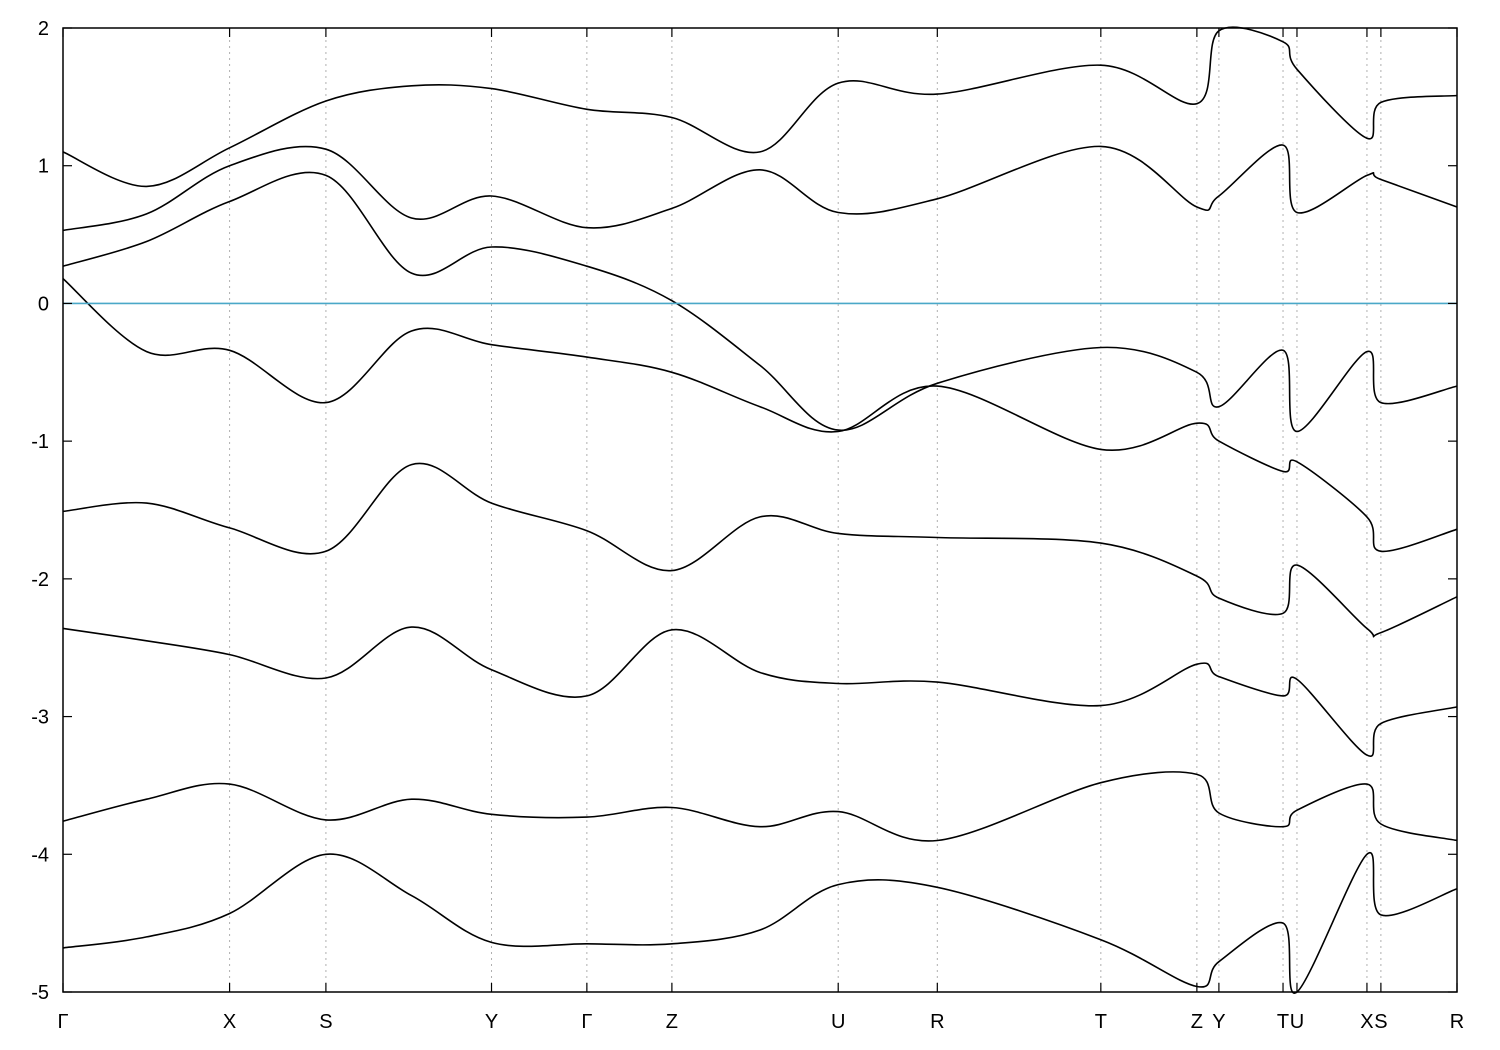  Describe the element at coordinates (40, 993) in the screenshot. I see `y-tick-label: -5` at that location.